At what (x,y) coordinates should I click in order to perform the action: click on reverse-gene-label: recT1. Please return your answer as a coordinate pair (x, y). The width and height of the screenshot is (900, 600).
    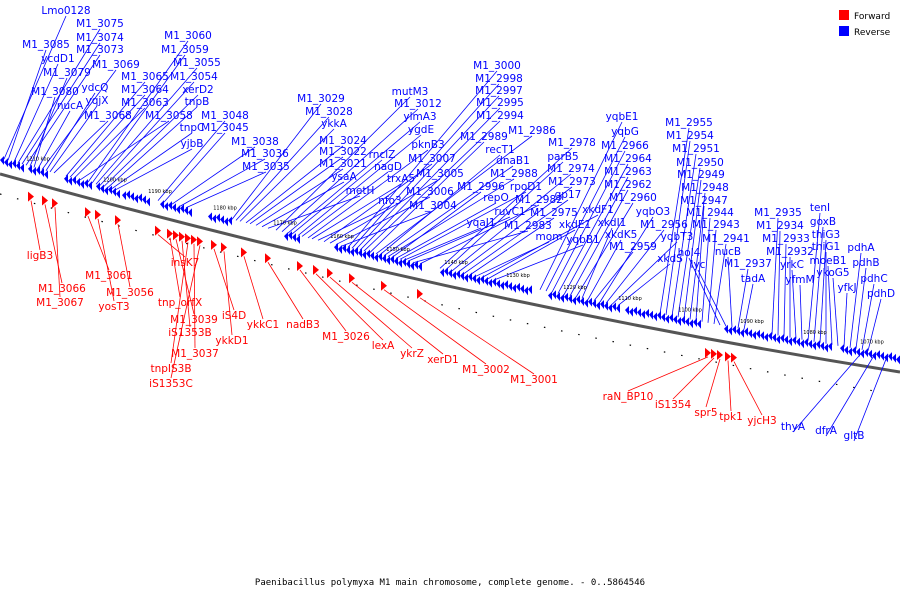
    Looking at the image, I should click on (499, 150).